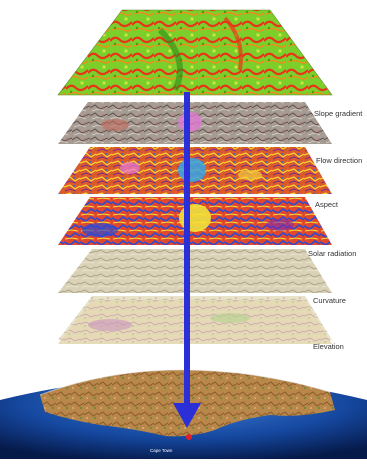 Image resolution: width=367 pixels, height=464 pixels. What do you see at coordinates (332, 253) in the screenshot?
I see `label-solar-radiation: Solar radiation` at bounding box center [332, 253].